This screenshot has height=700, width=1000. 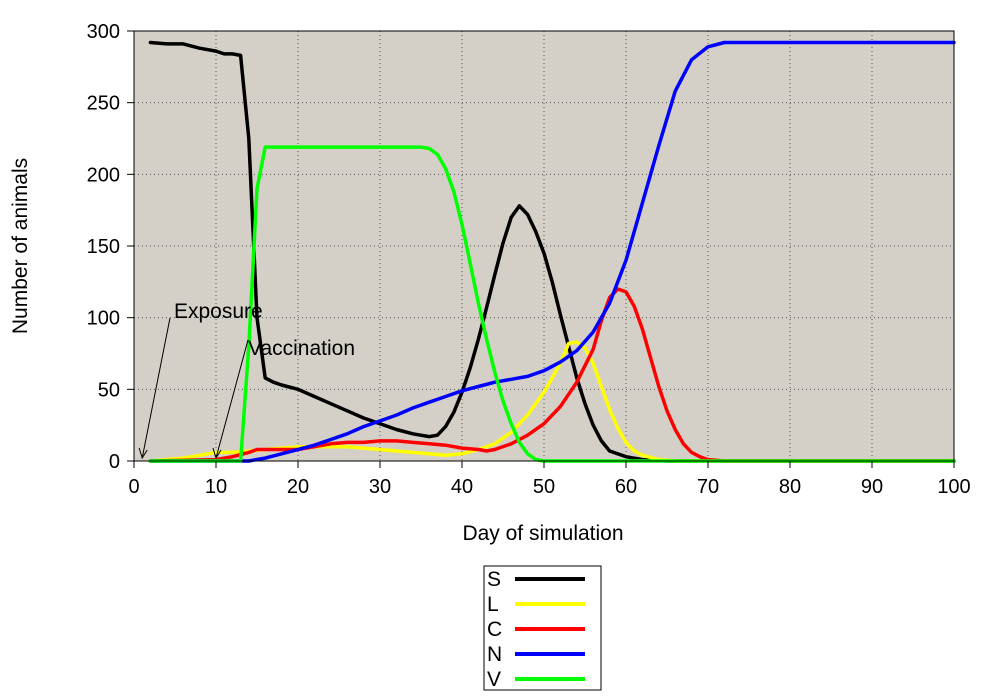 I want to click on x-axis: 0 10 20 30 40 50 60 70 80 90 100, so click(x=549, y=479).